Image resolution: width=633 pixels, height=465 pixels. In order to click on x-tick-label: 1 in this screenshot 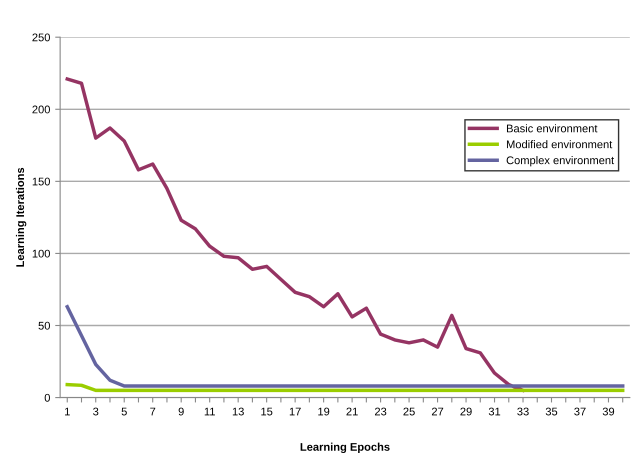, I will do `click(67, 412)`.